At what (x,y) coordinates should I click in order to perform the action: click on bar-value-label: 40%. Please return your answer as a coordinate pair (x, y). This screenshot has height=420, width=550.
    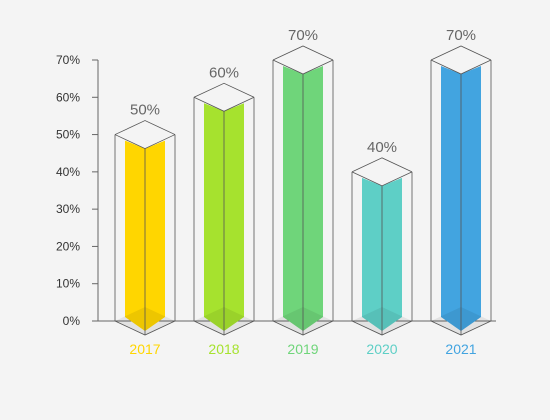
    Looking at the image, I should click on (382, 147).